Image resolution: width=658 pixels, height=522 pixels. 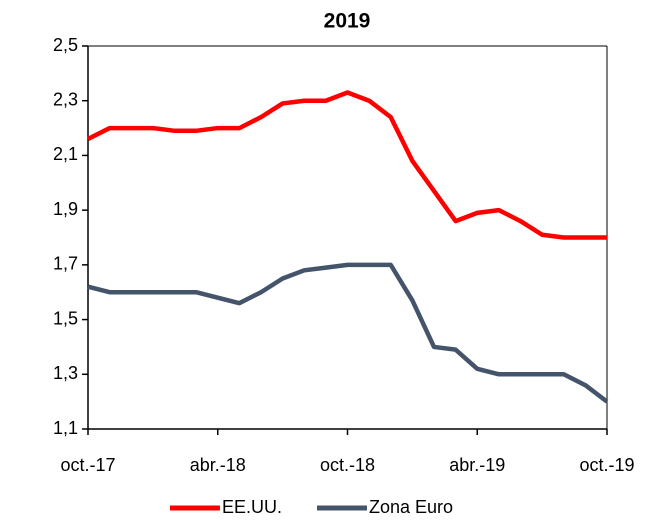 What do you see at coordinates (218, 465) in the screenshot?
I see `x-tick-label: abr.-18` at bounding box center [218, 465].